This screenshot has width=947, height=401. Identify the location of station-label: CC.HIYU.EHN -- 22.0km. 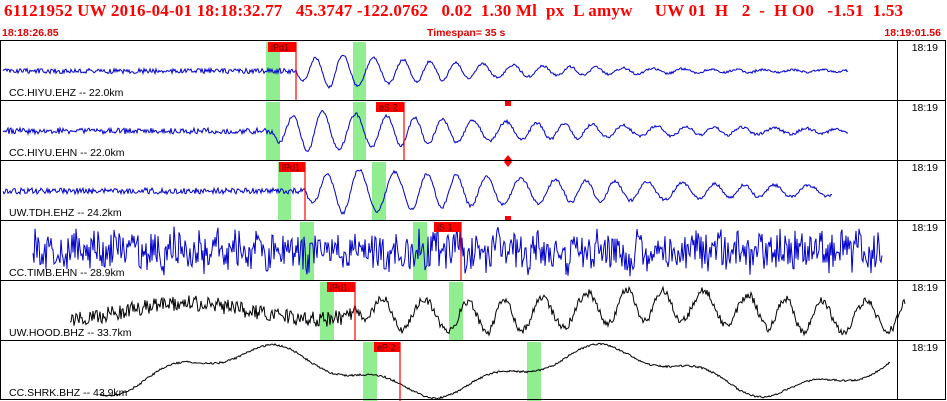
(67, 153).